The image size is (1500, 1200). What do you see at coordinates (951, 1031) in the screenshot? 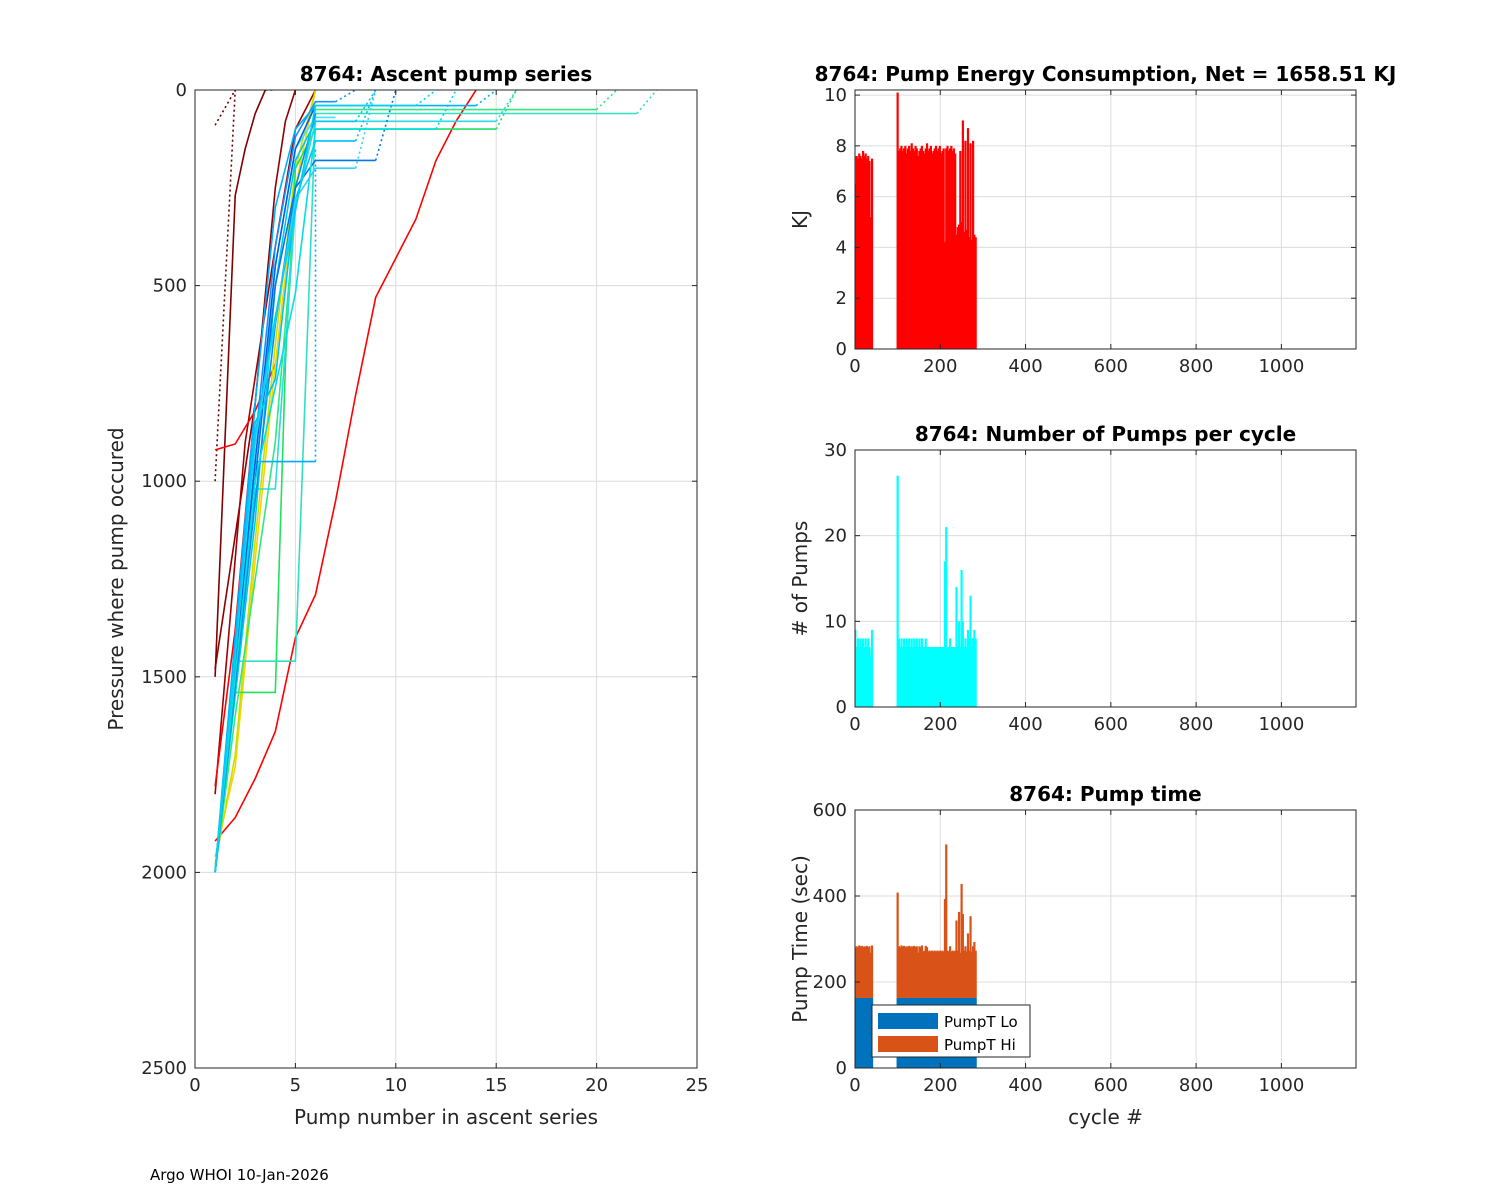
I see `chart-legend: PumpT Lo PumpT Hi` at bounding box center [951, 1031].